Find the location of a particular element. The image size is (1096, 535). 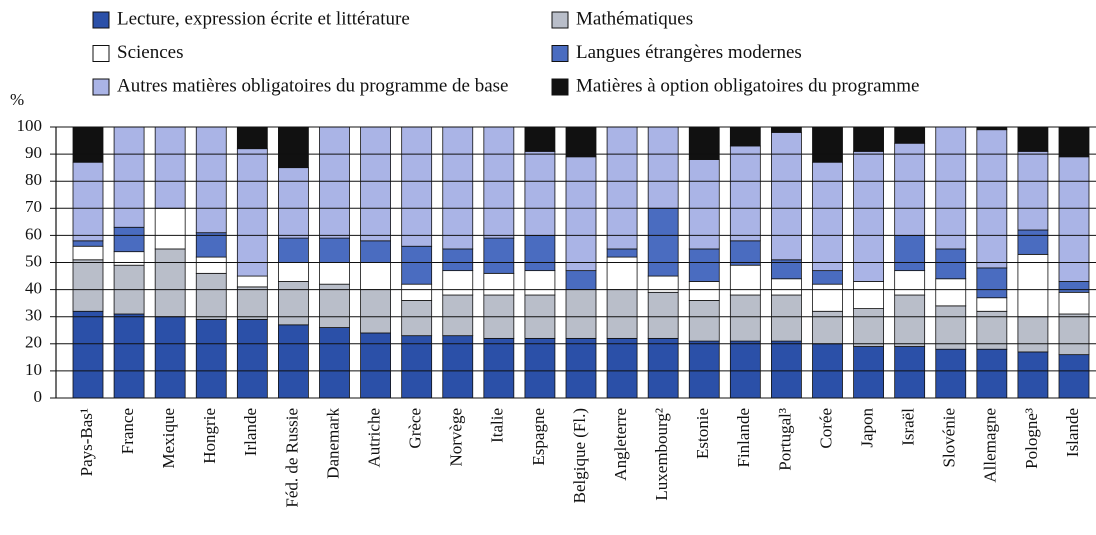

x-tick-label: Angleterre is located at coordinates (620, 444).